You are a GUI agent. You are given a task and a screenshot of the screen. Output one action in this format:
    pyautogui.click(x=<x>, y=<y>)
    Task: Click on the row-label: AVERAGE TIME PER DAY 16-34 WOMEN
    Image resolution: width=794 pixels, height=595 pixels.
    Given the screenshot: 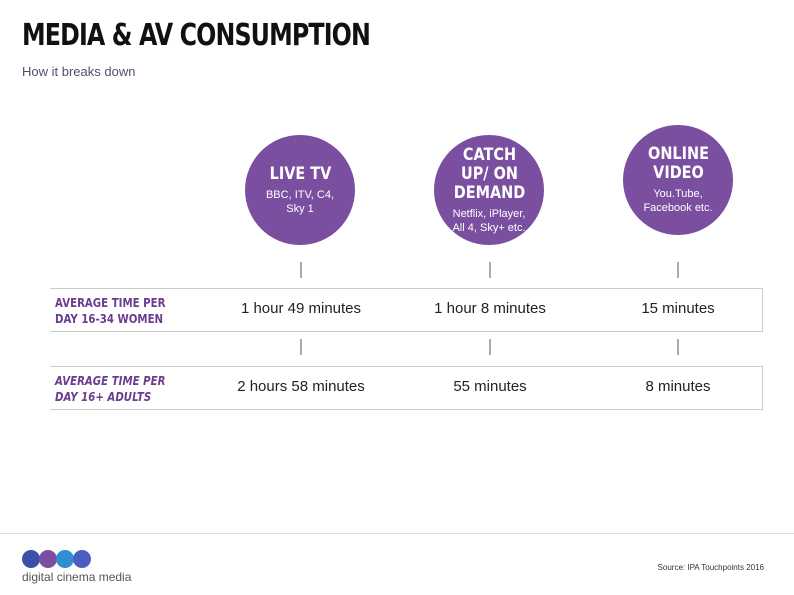 What is the action you would take?
    pyautogui.click(x=110, y=311)
    